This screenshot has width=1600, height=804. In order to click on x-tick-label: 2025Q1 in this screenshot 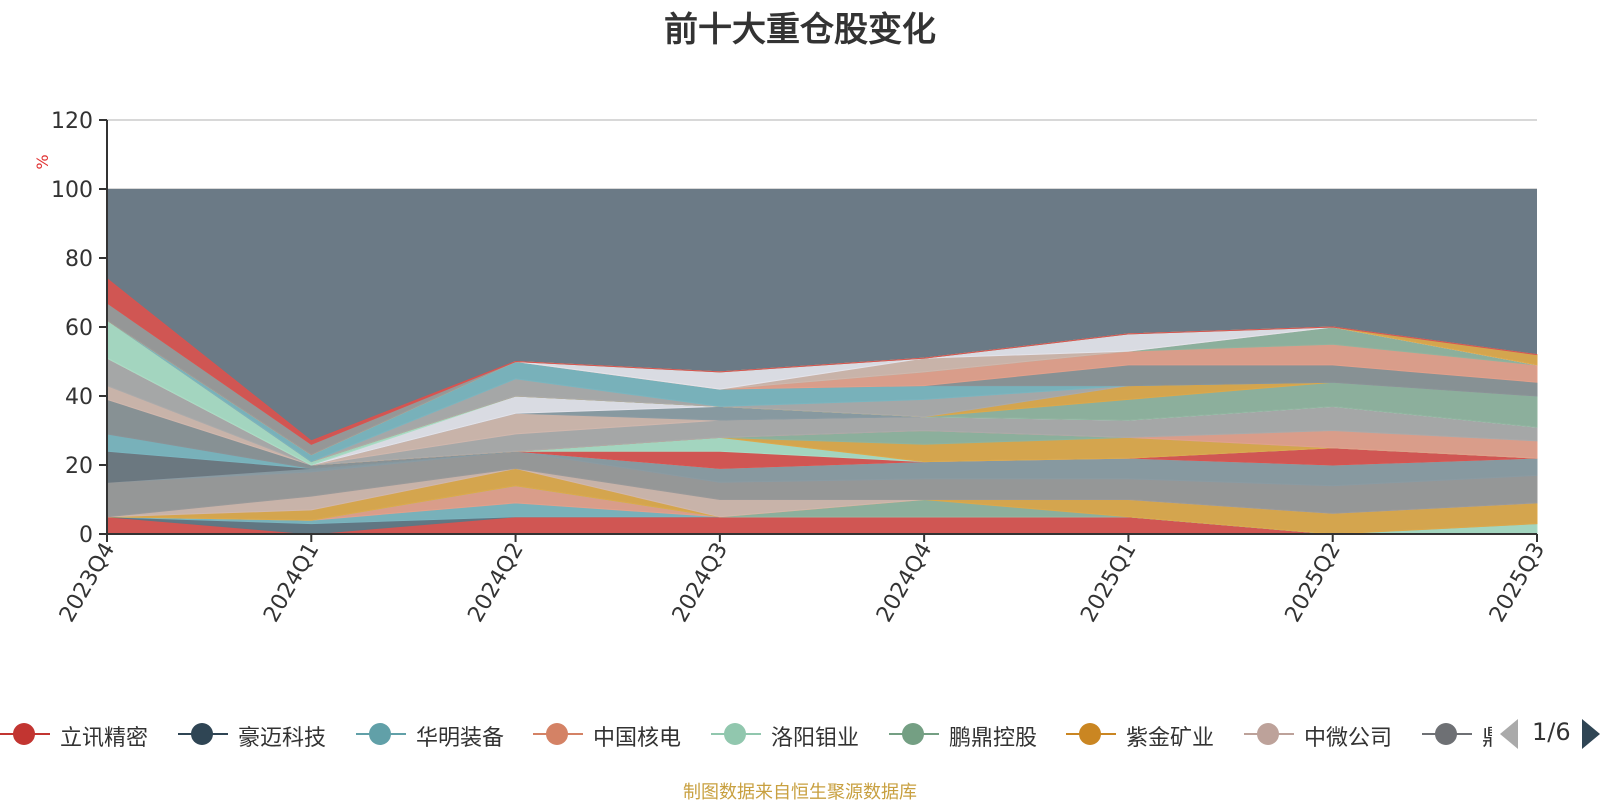, I will do `click(1108, 583)`.